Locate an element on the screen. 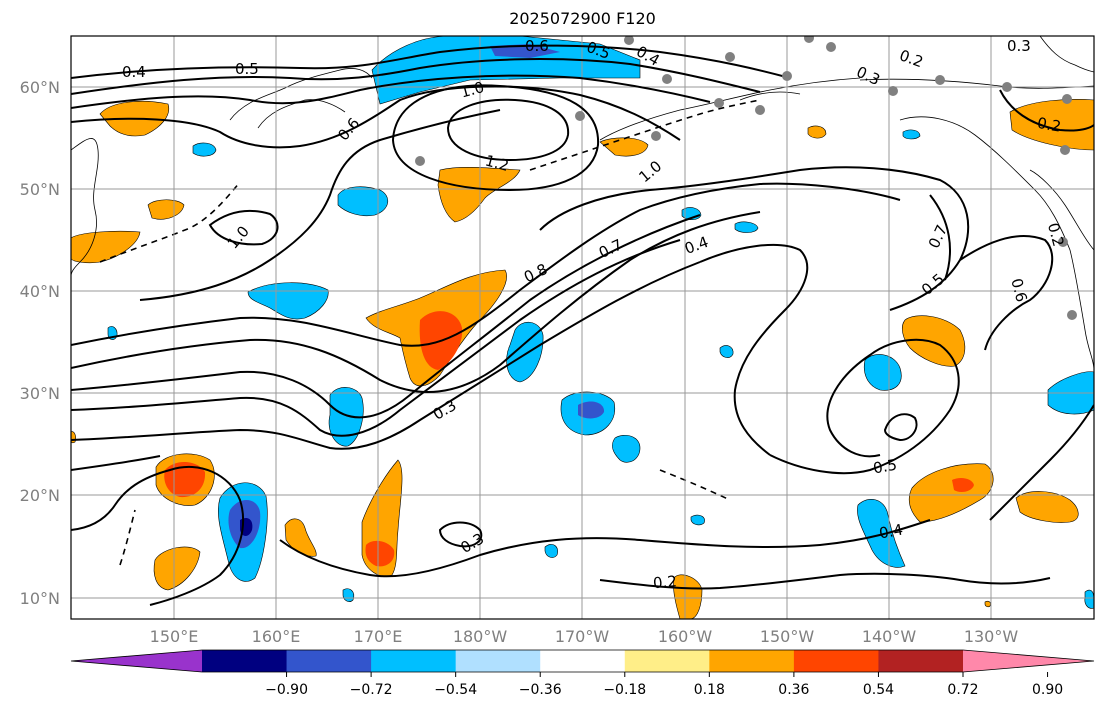  contour-label: 0.3 is located at coordinates (1019, 46).